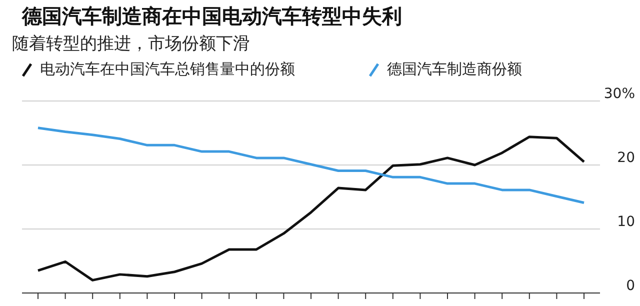 This screenshot has width=640, height=306. Describe the element at coordinates (167, 69) in the screenshot. I see `legend-label: 电动汽车在中国汽车总销售量中的份额` at that location.